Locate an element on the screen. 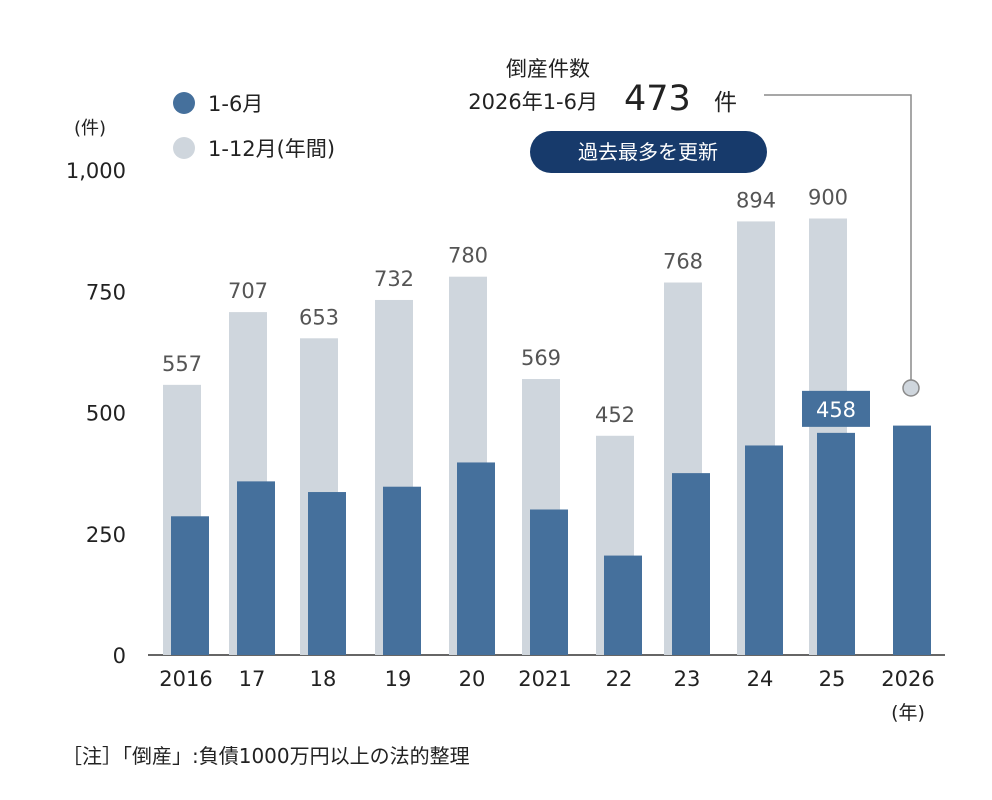 This screenshot has width=992, height=800. y-tick-label: 750 is located at coordinates (106, 292).